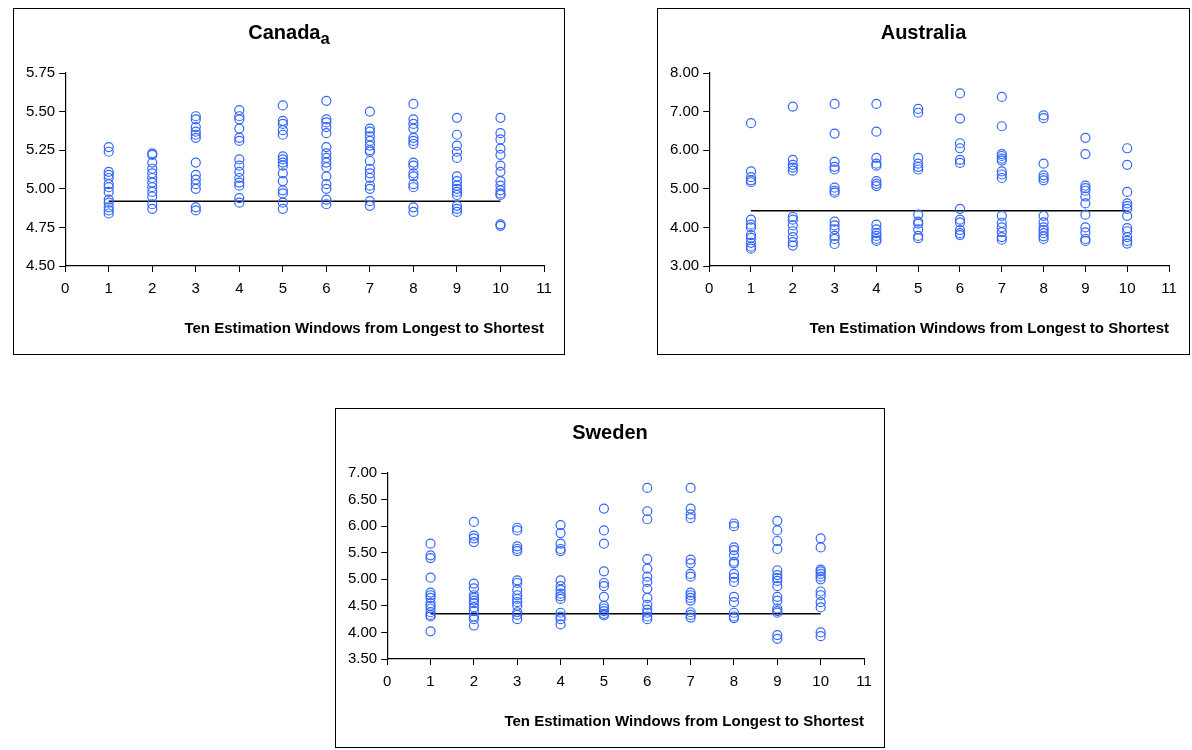 This screenshot has height=750, width=1192. Describe the element at coordinates (610, 433) in the screenshot. I see `chart-title: Sweden` at that location.